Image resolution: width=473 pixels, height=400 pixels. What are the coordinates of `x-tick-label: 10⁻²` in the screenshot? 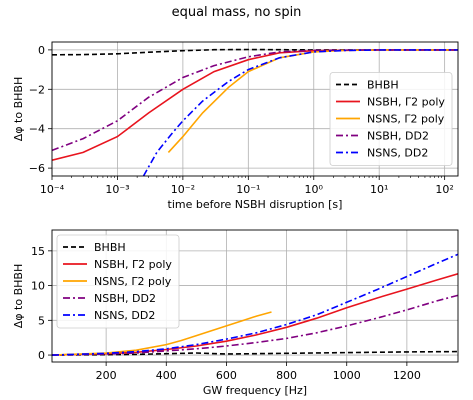 It's located at (183, 189).